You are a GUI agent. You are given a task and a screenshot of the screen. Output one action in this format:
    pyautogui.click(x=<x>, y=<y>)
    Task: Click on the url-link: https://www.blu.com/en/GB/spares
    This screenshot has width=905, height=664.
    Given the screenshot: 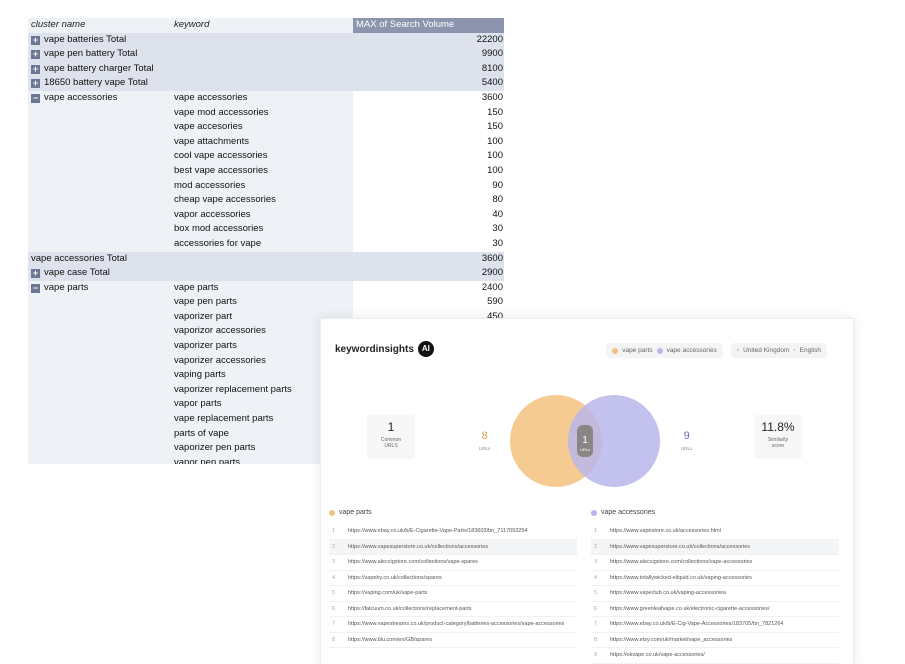 What is the action you would take?
    pyautogui.click(x=390, y=639)
    